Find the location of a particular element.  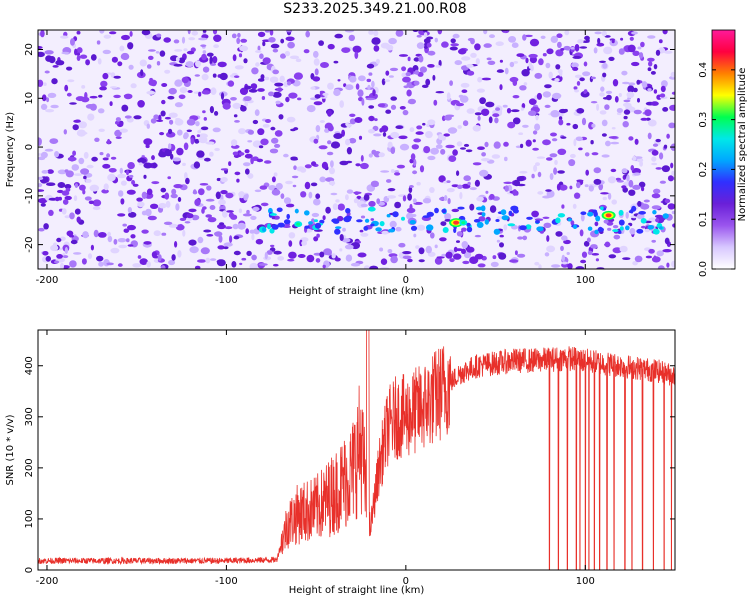

y-tick-label: -10 is located at coordinates (29, 196).